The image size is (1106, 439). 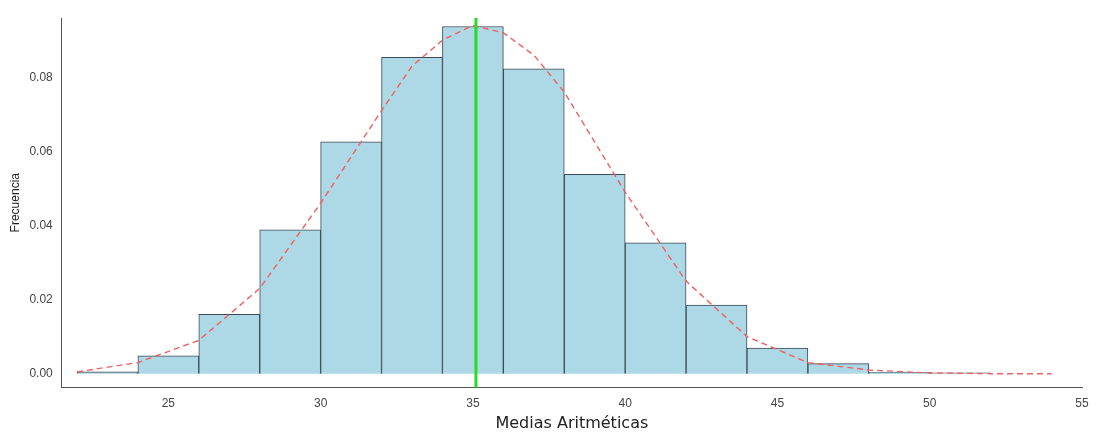 What do you see at coordinates (41, 373) in the screenshot?
I see `y-tick-label: 0.00` at bounding box center [41, 373].